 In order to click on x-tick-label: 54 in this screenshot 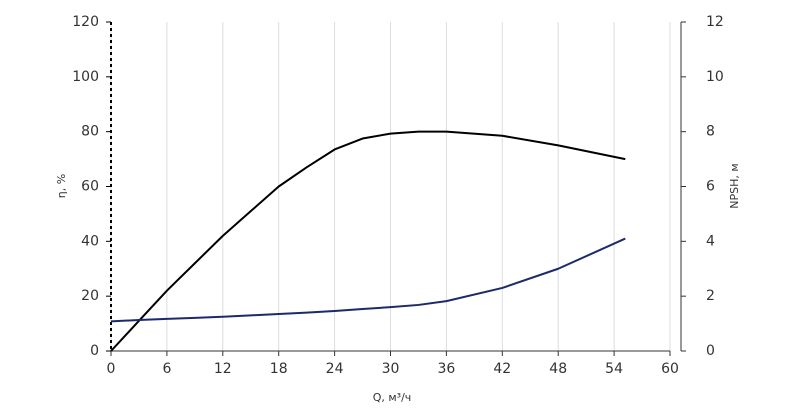, I will do `click(614, 369)`.